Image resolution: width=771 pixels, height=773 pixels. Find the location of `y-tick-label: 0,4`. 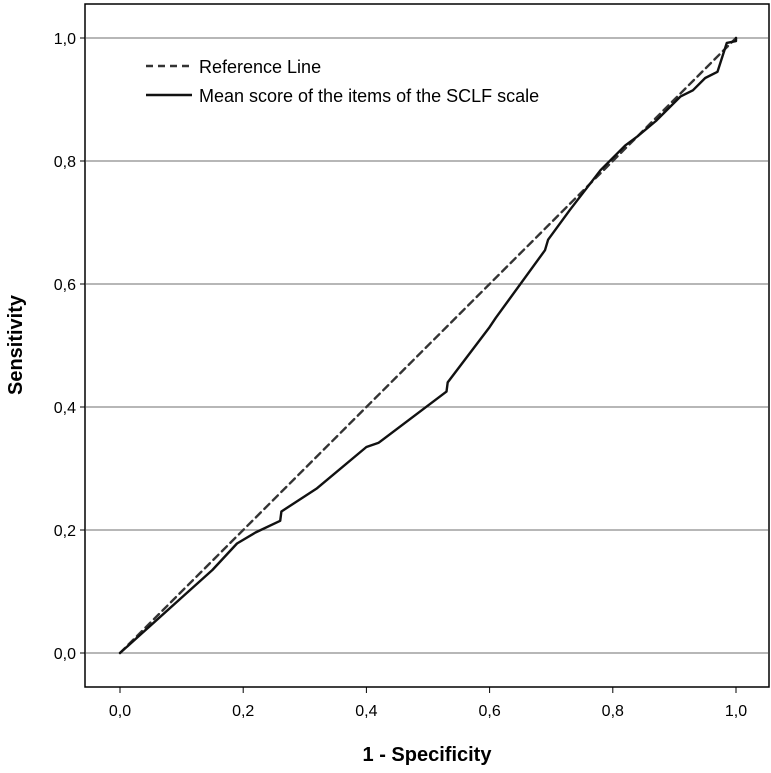

y-tick-label: 0,4 is located at coordinates (65, 408).